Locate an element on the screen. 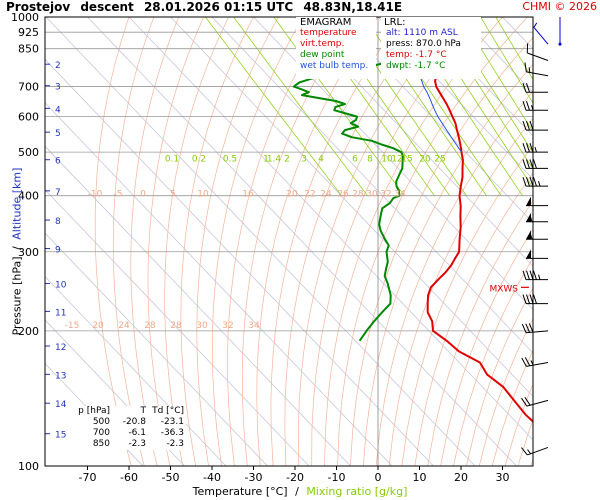  dewpoint-line is located at coordinates (348, 195).